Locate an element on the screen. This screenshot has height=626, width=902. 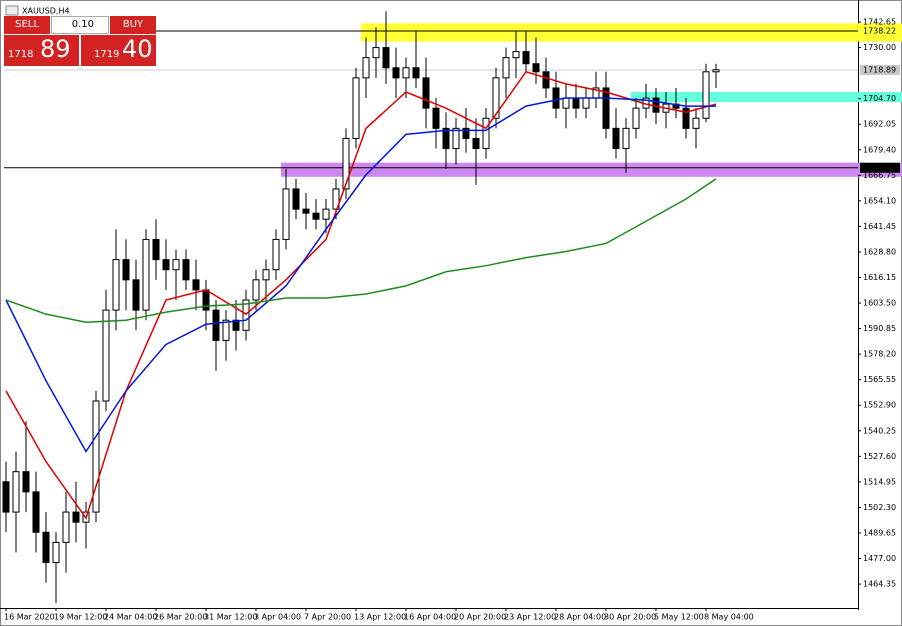
symbol-icon is located at coordinates (12, 10).